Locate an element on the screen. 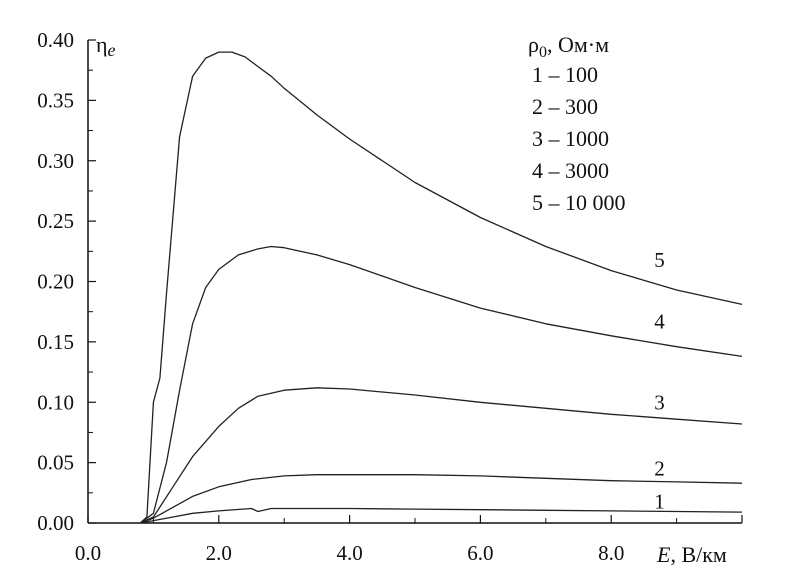 This screenshot has width=800, height=582. y-axis-title: ηe is located at coordinates (106, 46).